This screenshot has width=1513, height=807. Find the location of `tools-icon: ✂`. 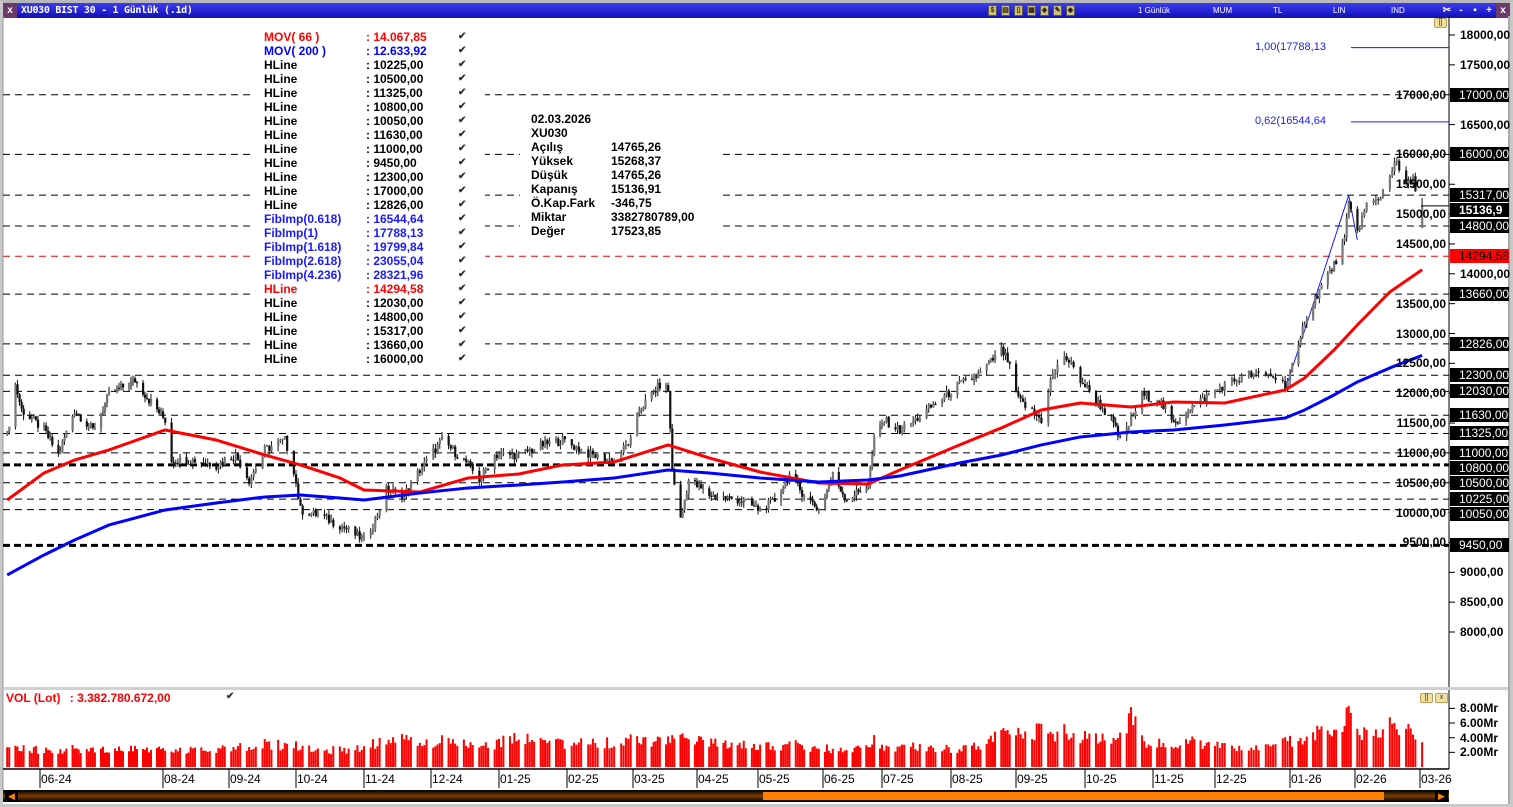

tools-icon: ✂ is located at coordinates (1447, 10).